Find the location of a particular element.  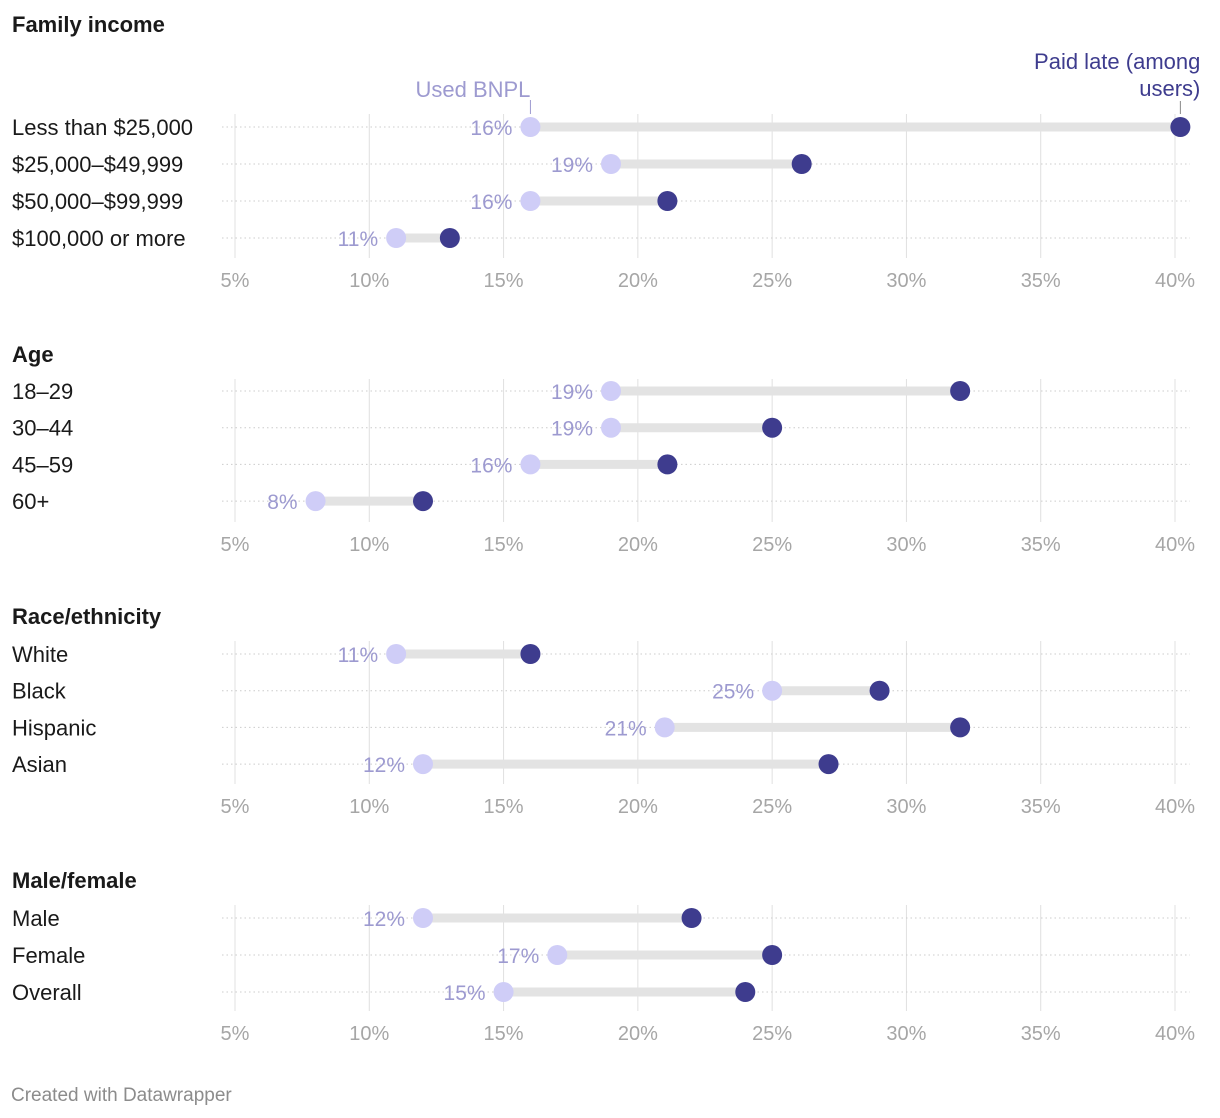

row-label: Female is located at coordinates (48, 955).